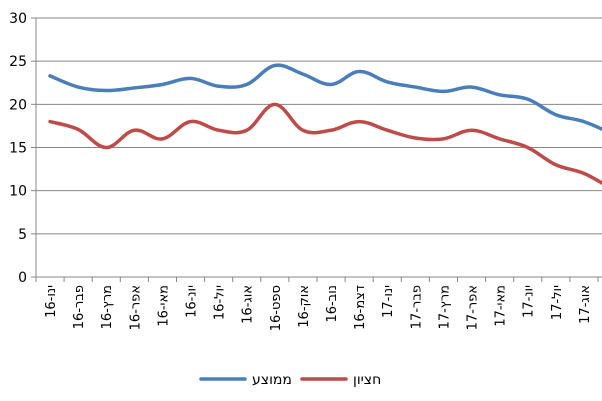  I want to click on x-tick-label: מאי-17, so click(501, 306).